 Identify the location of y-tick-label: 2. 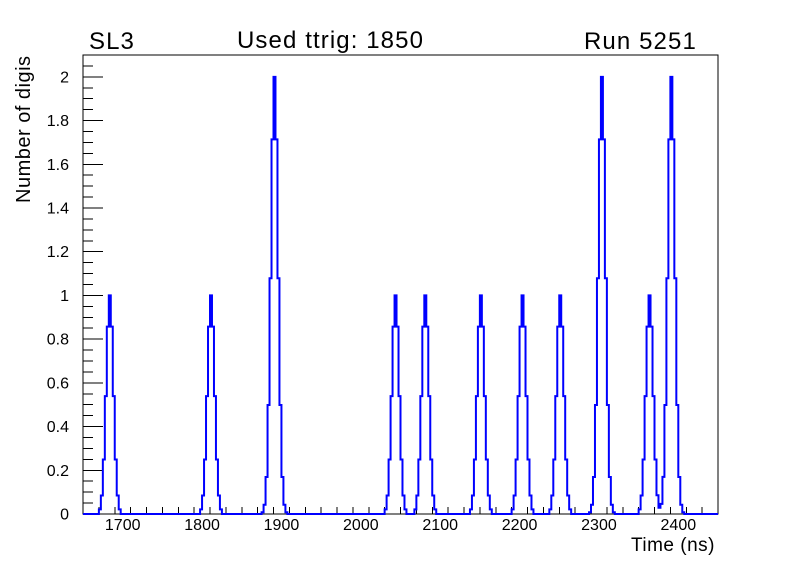
(64, 77).